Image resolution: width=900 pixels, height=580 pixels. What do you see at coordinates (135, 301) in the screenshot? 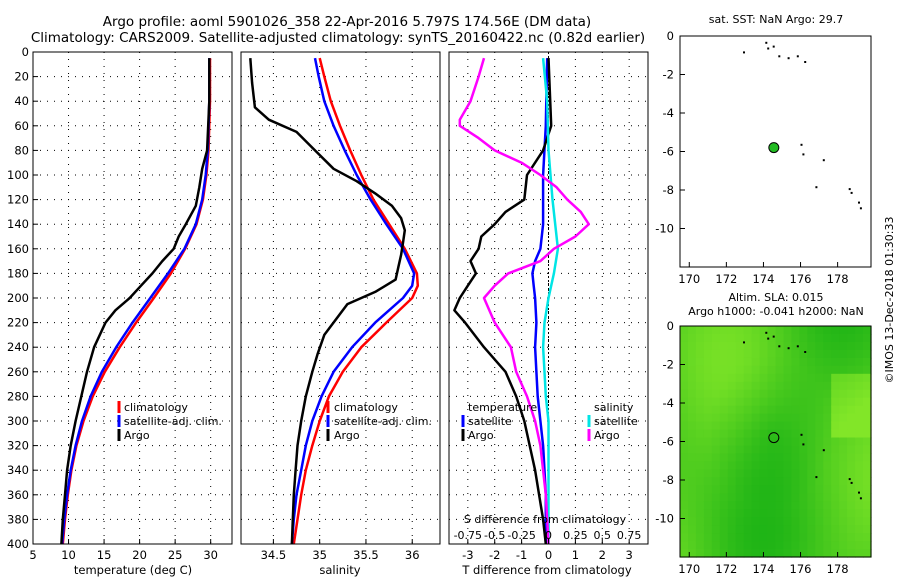
I see `series-line-satellite-adj-clim-` at bounding box center [135, 301].